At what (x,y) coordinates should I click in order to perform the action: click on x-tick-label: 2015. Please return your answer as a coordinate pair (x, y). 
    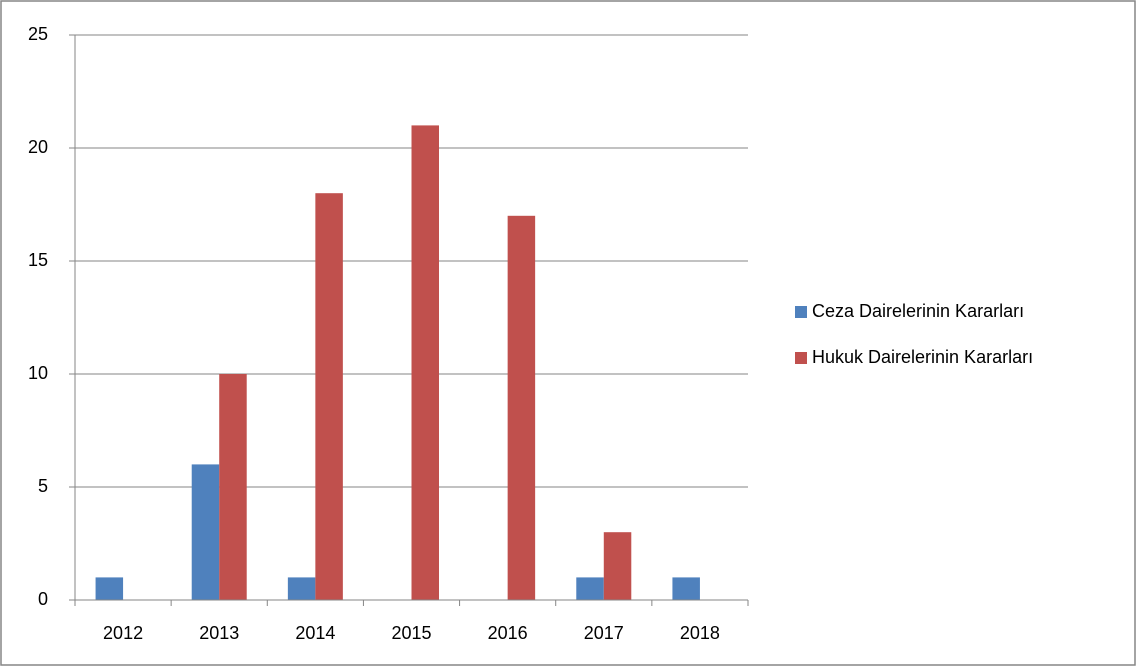
    Looking at the image, I should click on (411, 633).